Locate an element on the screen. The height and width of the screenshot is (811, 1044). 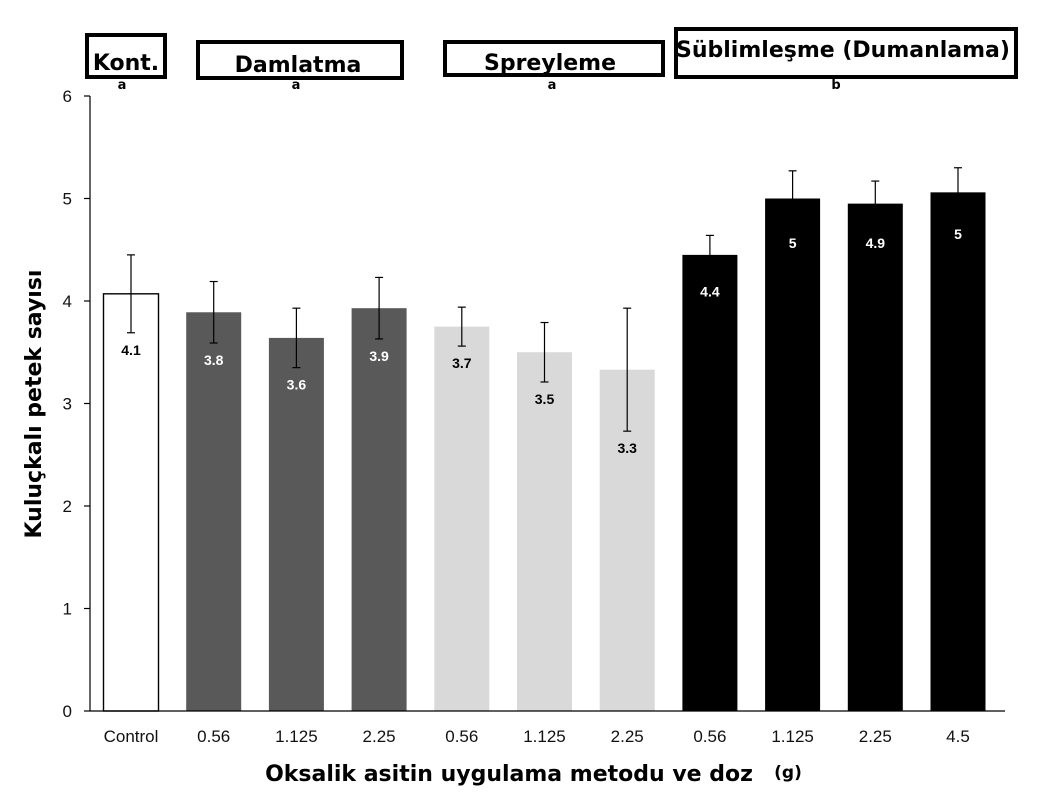
sig-letter-spreyleme: a is located at coordinates (552, 85).